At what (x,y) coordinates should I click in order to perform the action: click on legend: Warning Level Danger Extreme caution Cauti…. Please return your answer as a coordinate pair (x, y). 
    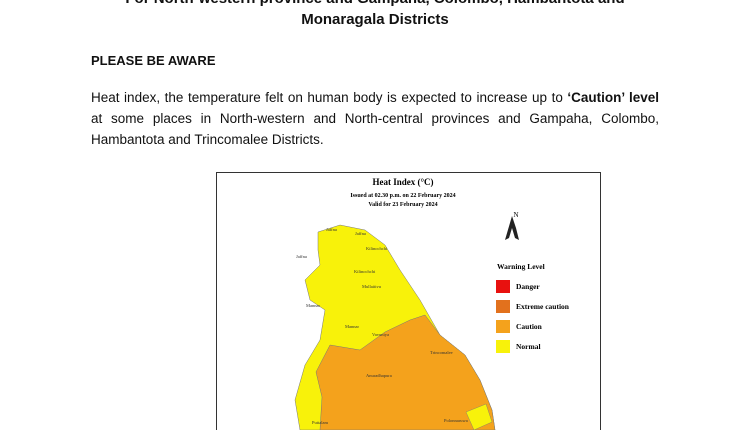
    Looking at the image, I should click on (533, 307).